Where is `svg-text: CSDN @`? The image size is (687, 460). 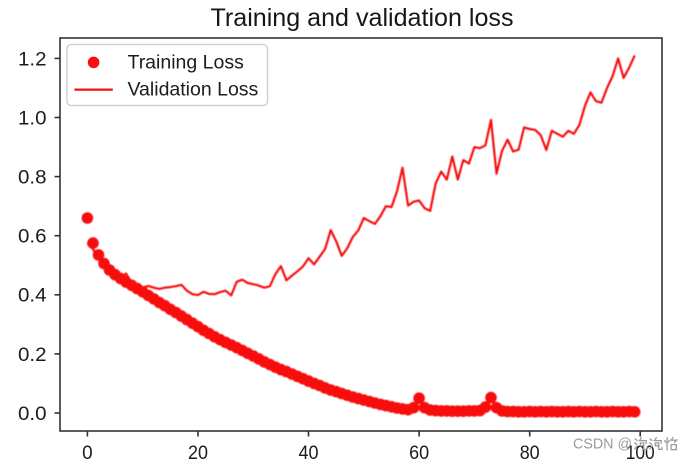
svg-text: CSDN @ is located at coordinates (602, 445).